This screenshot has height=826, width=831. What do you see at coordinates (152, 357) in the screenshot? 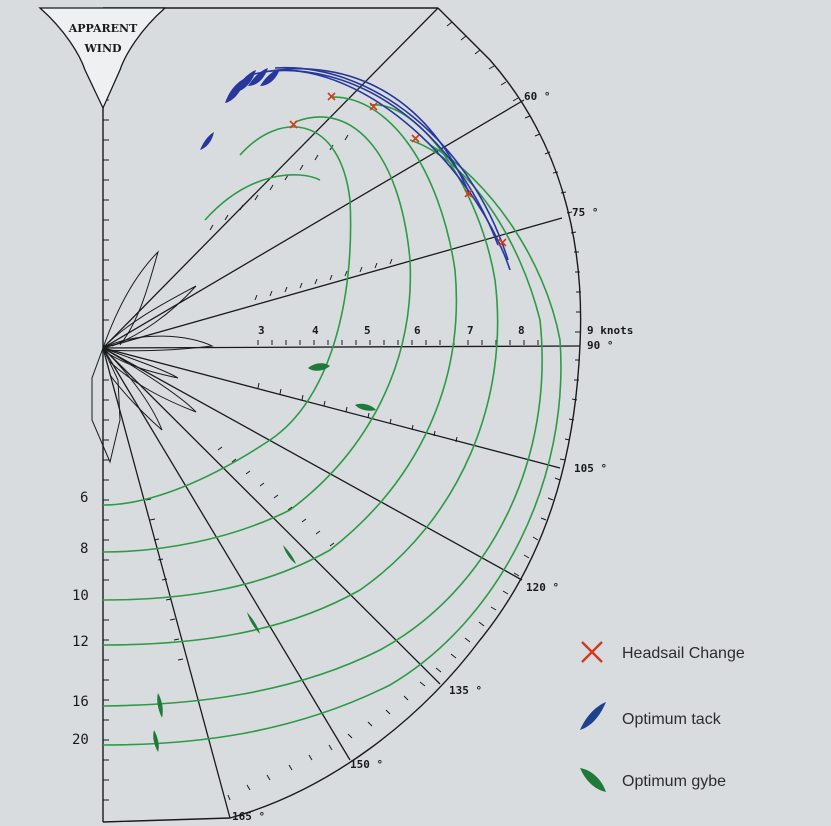
I see `sail-drawing` at bounding box center [152, 357].